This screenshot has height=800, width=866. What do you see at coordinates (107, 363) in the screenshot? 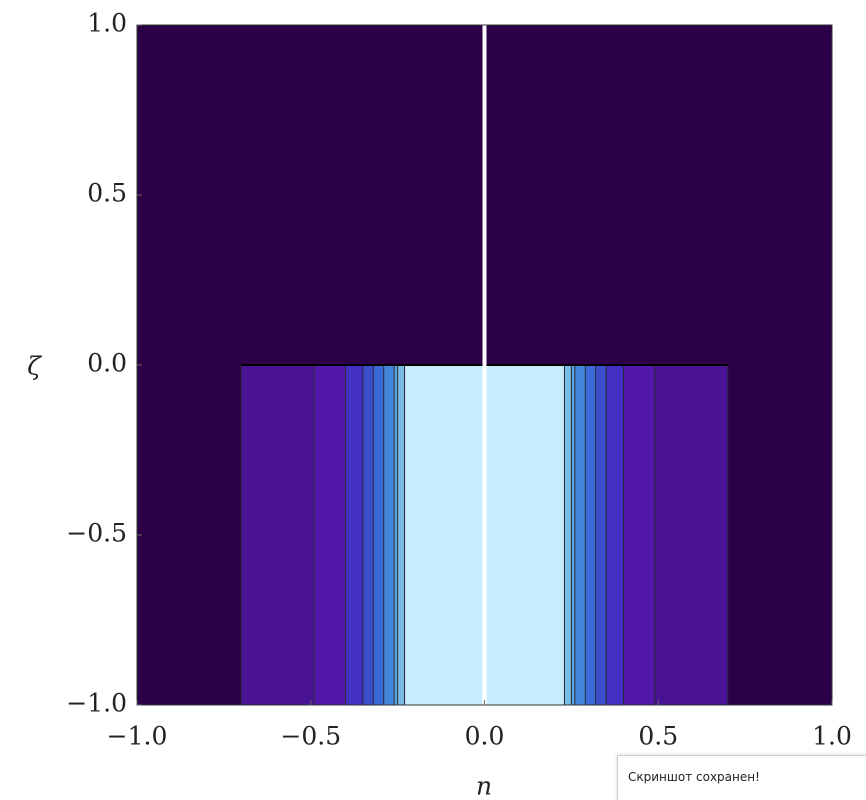
I see `y-tick-label: 0.0` at bounding box center [107, 363].